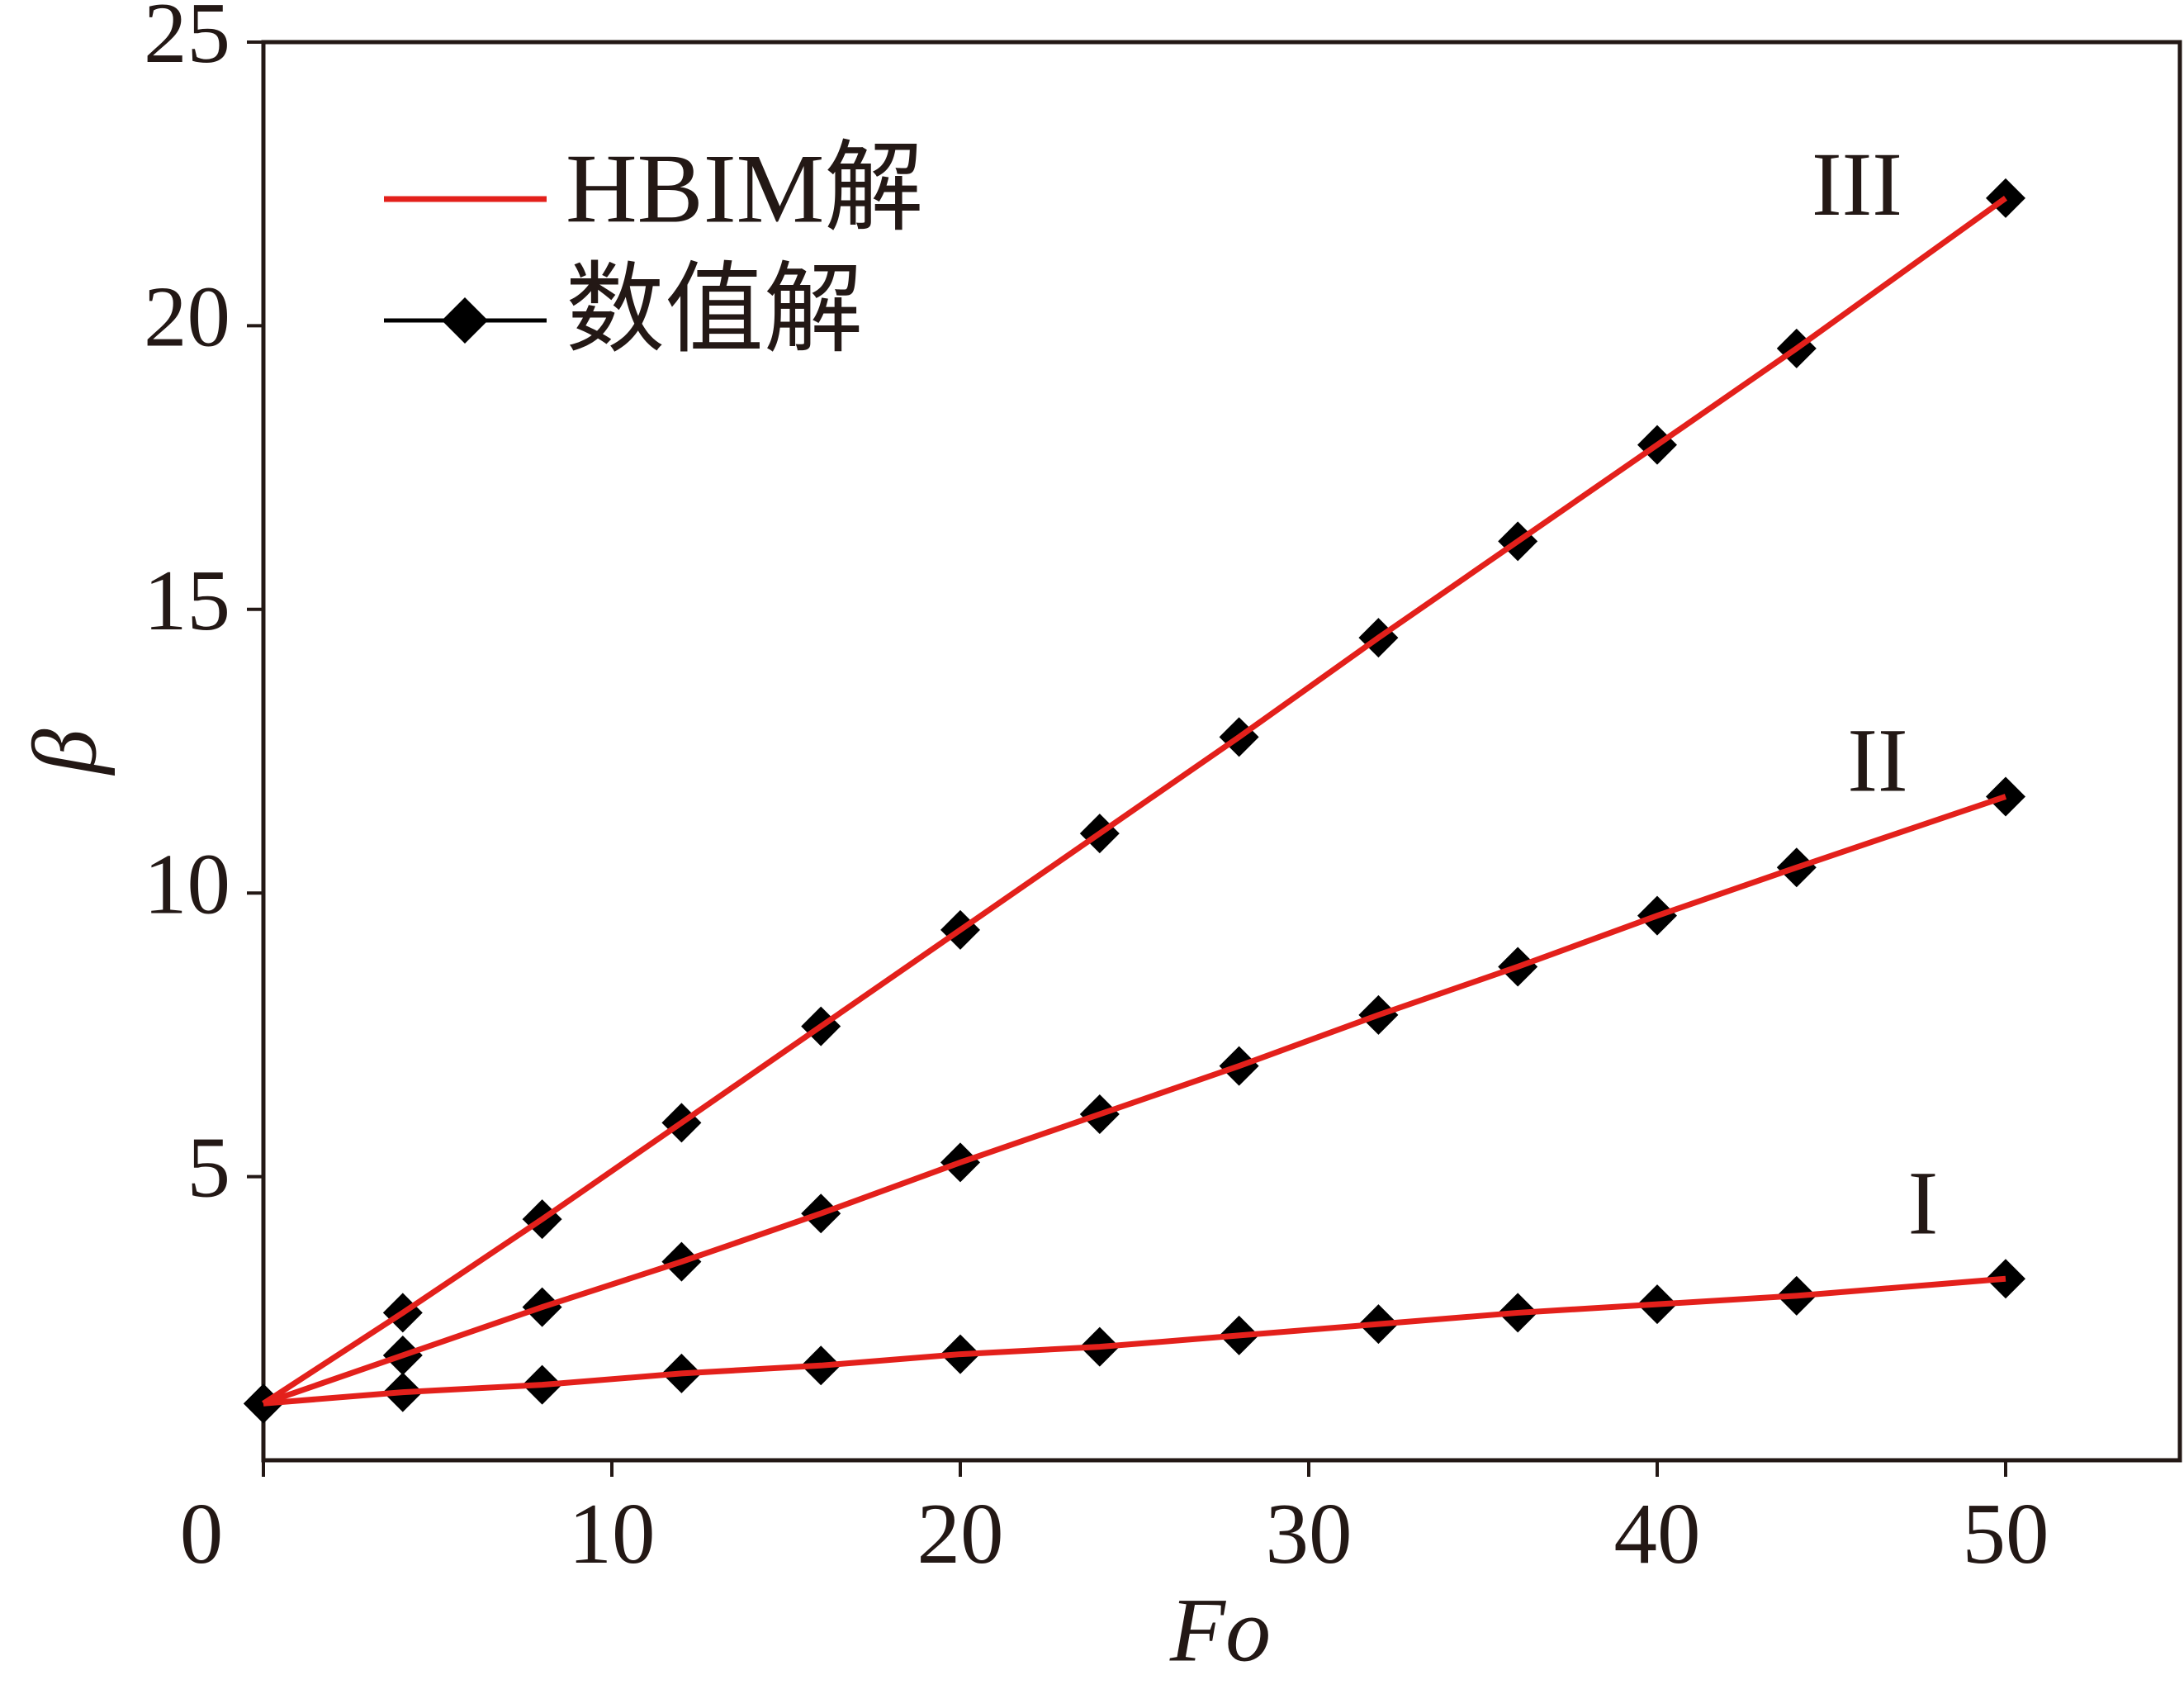 This screenshot has width=2184, height=1694. Describe the element at coordinates (1134, 1341) in the screenshot. I see `curve-line` at that location.